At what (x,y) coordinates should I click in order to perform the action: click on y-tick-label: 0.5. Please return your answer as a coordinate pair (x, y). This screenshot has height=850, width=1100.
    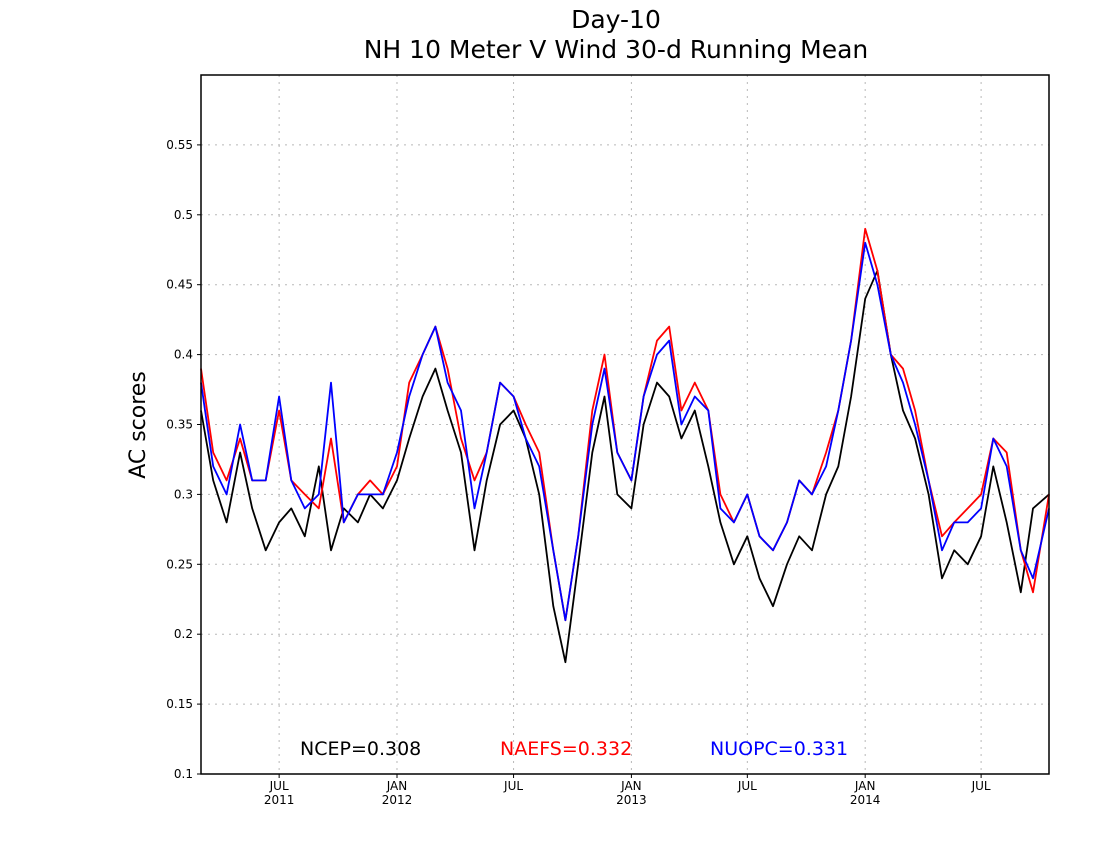
    Looking at the image, I should click on (183, 215).